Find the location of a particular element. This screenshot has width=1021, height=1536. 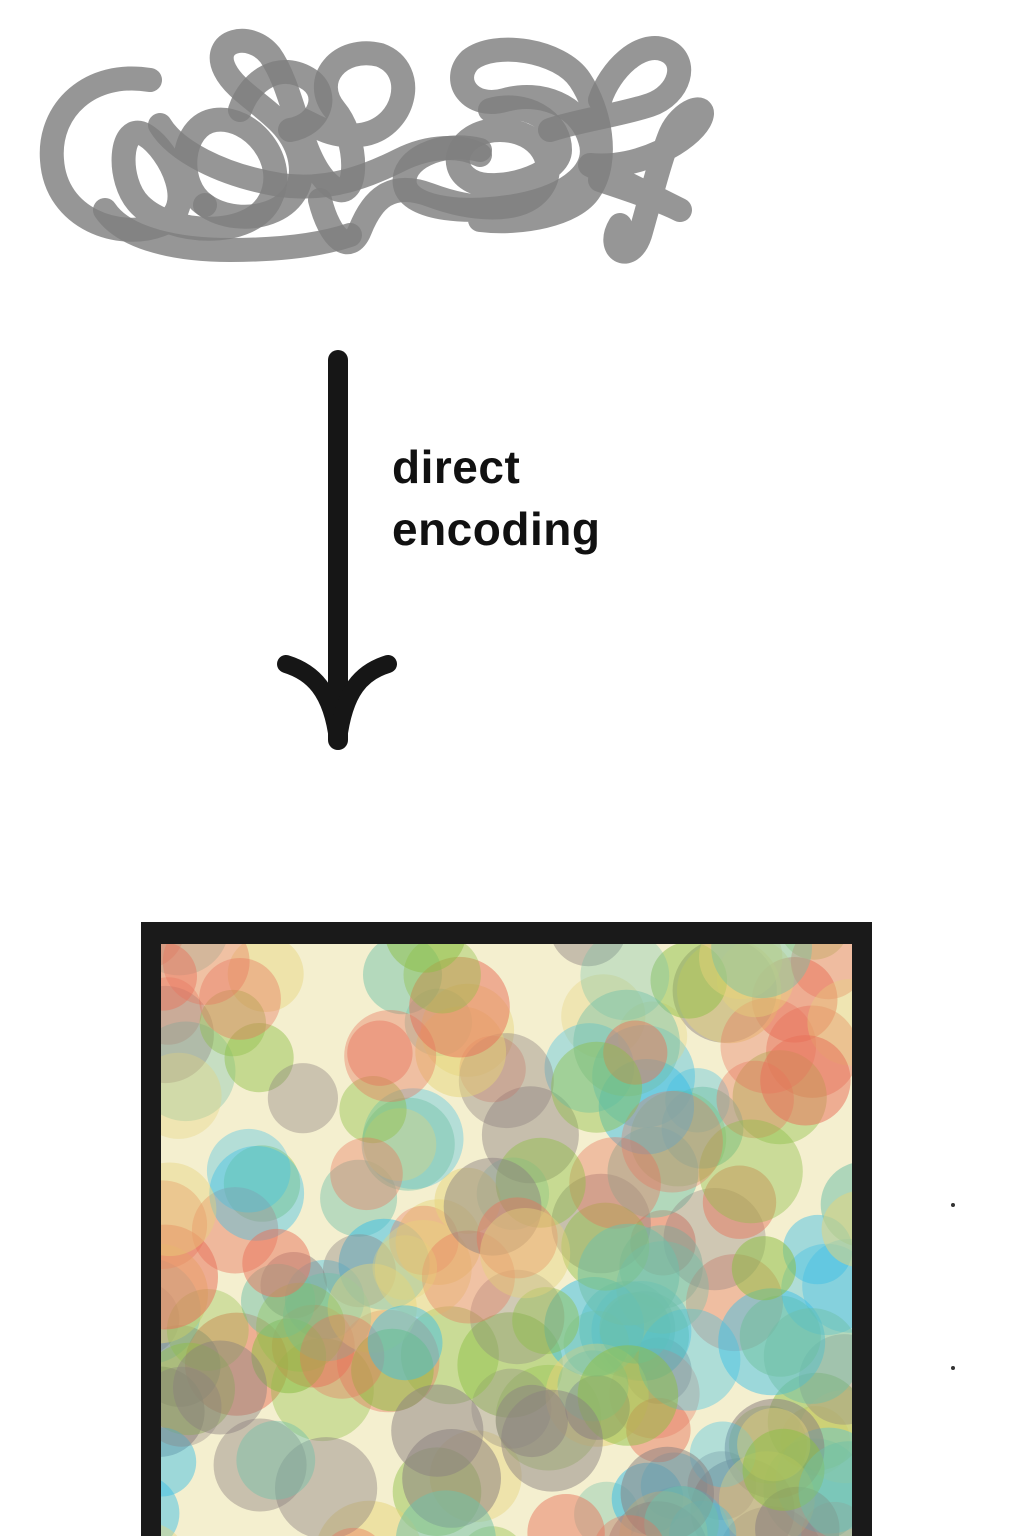

direct-encoding-arrow is located at coordinates (337, 550).